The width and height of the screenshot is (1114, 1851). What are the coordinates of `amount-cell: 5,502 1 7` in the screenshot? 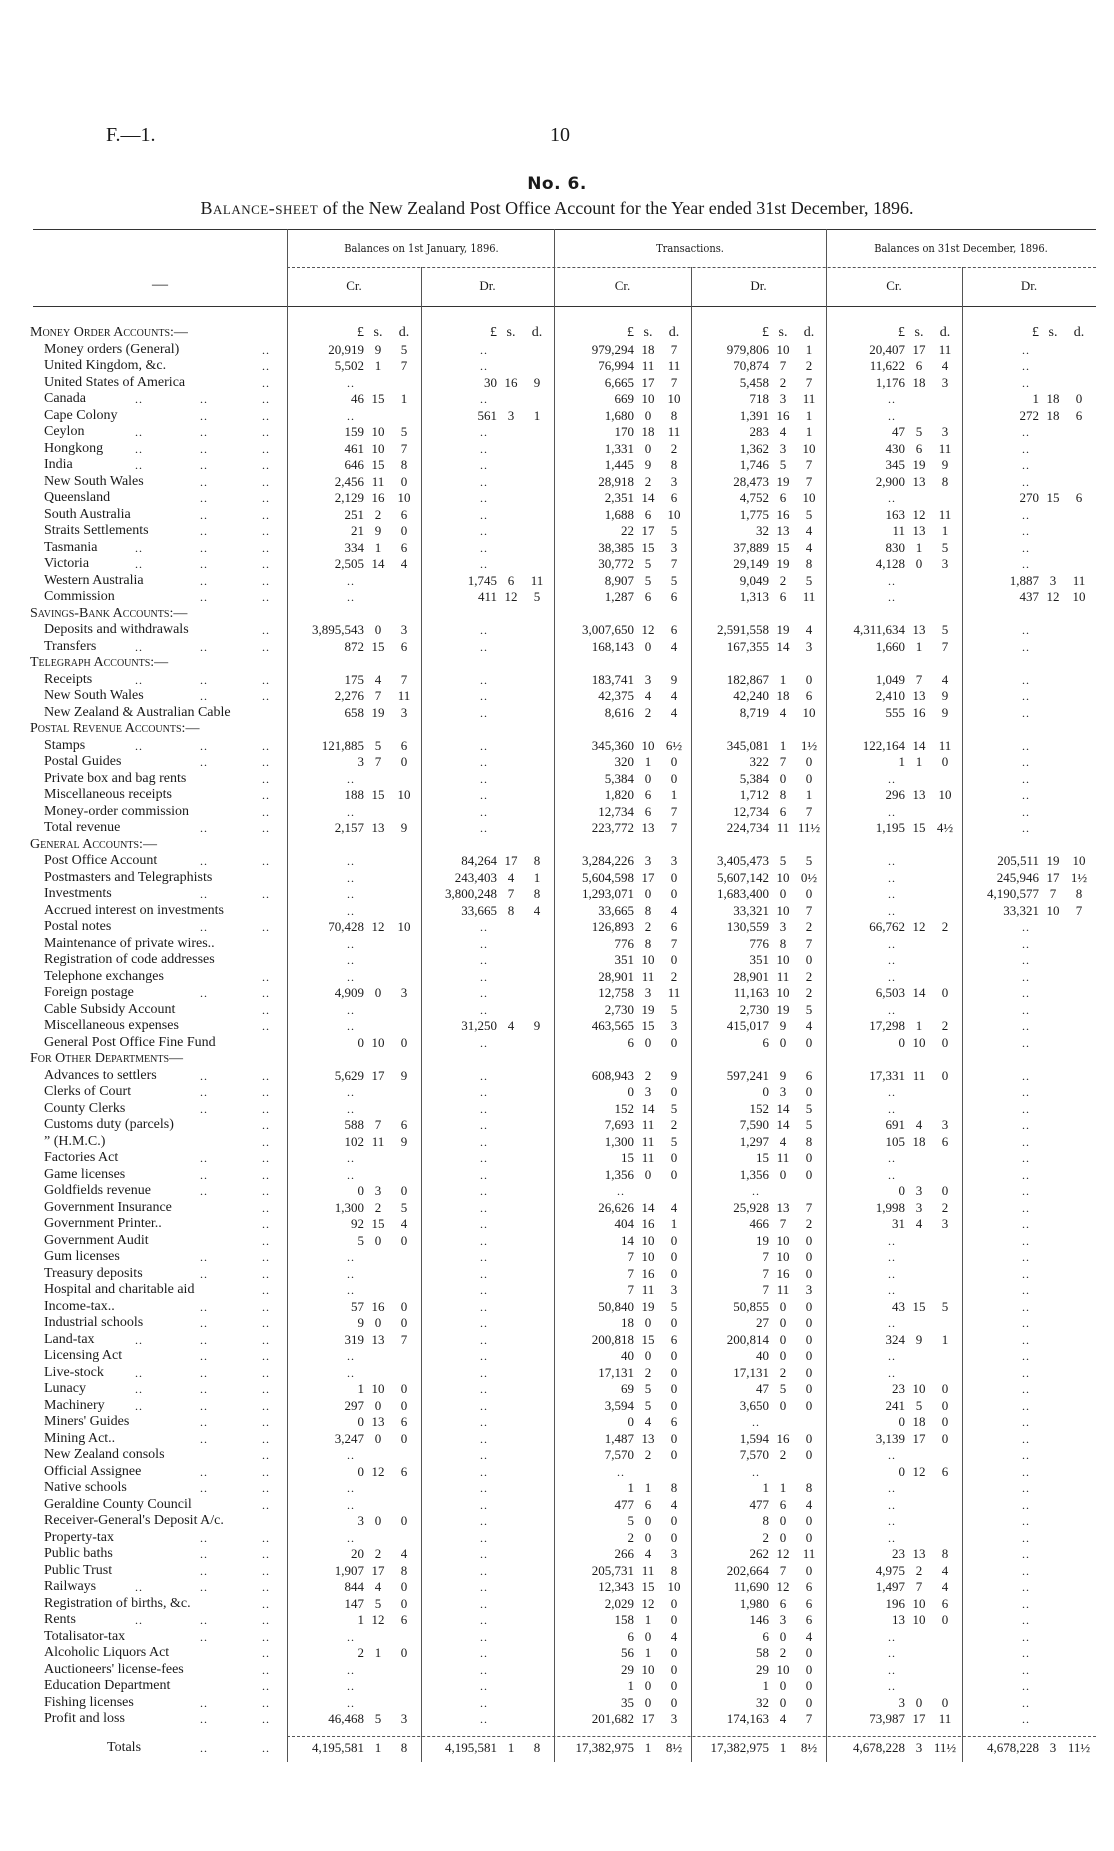 It's located at (354, 366).